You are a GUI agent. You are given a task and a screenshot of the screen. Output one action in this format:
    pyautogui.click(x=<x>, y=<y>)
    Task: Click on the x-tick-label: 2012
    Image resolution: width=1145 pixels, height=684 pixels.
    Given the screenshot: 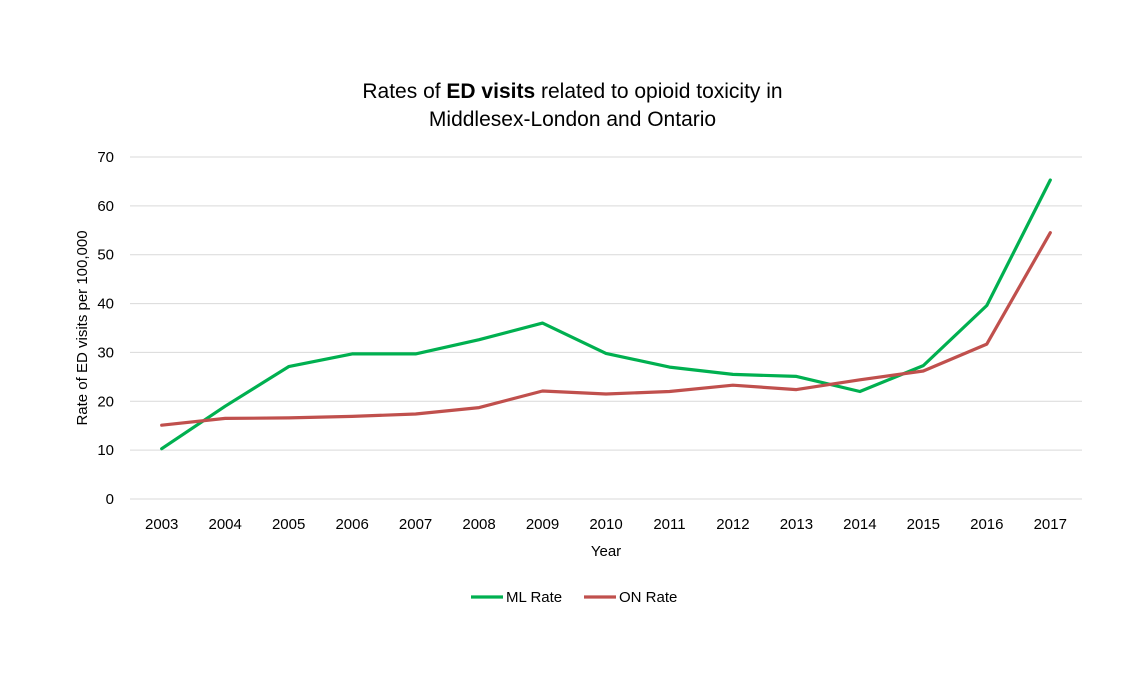 What is the action you would take?
    pyautogui.click(x=732, y=524)
    